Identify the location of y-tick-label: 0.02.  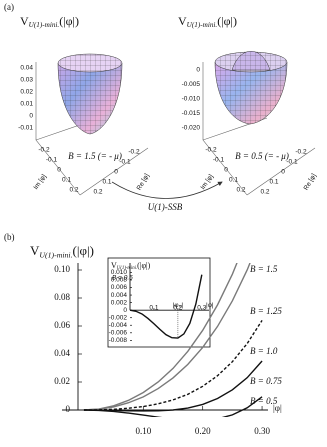
(62, 381).